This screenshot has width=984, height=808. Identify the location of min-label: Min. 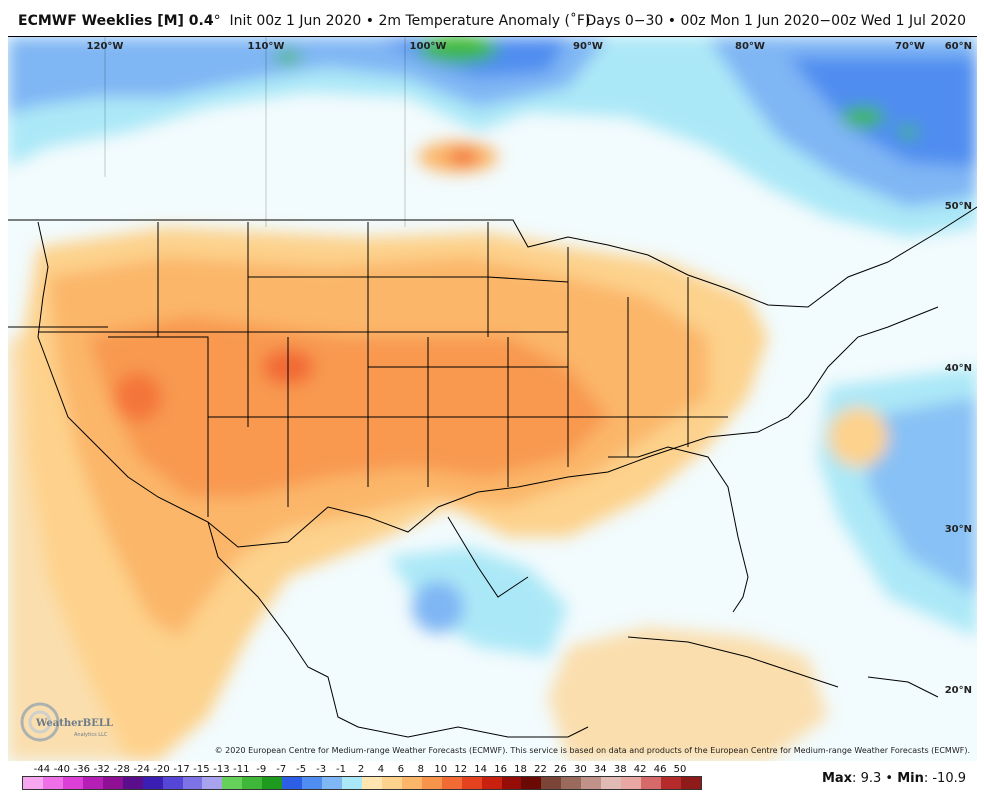
(910, 778).